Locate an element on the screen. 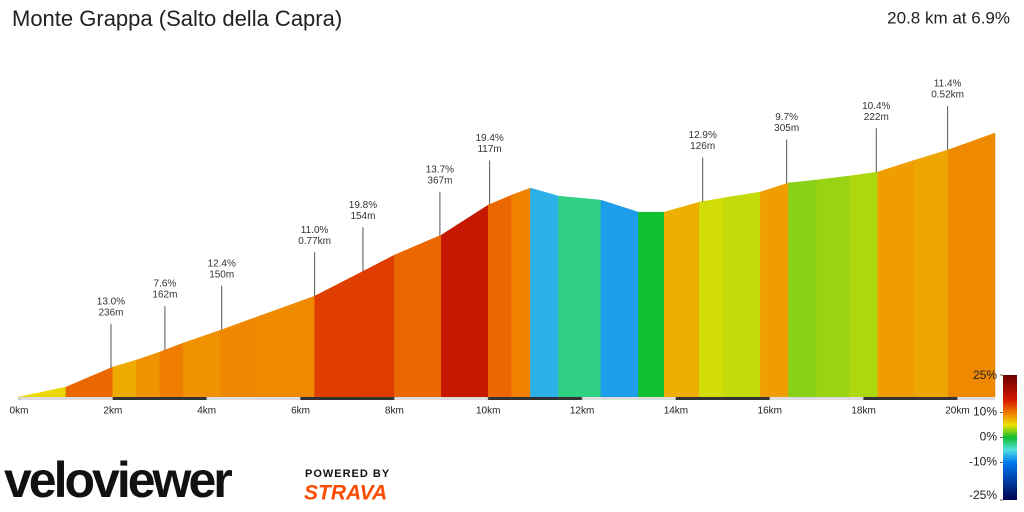 The height and width of the screenshot is (512, 1024). x-tick-label: 2km is located at coordinates (112, 411).